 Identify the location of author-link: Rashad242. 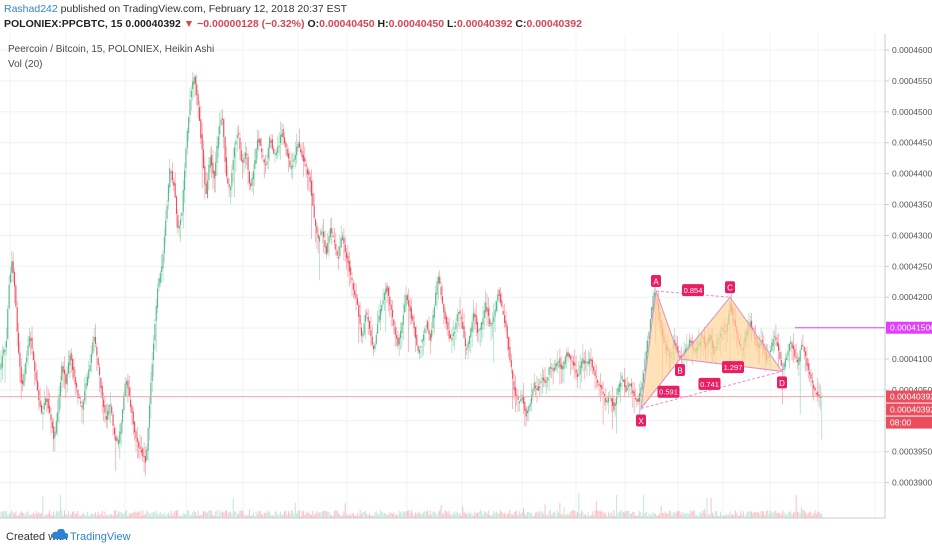
(31, 9).